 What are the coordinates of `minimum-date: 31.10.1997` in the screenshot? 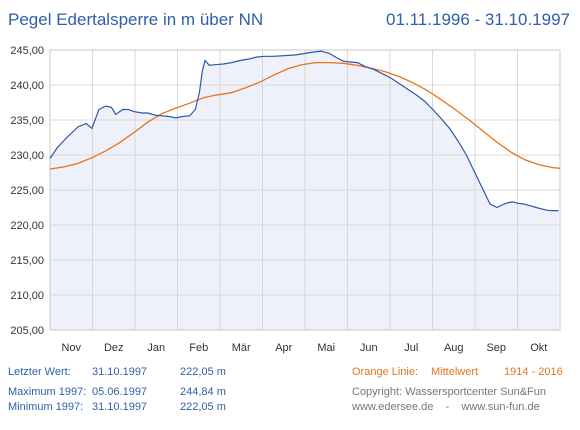 It's located at (120, 407).